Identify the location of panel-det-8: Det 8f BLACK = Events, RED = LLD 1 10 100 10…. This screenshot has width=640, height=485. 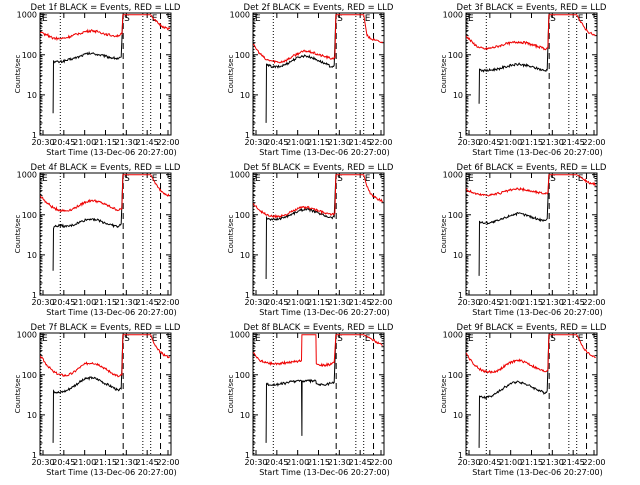
(310, 400).